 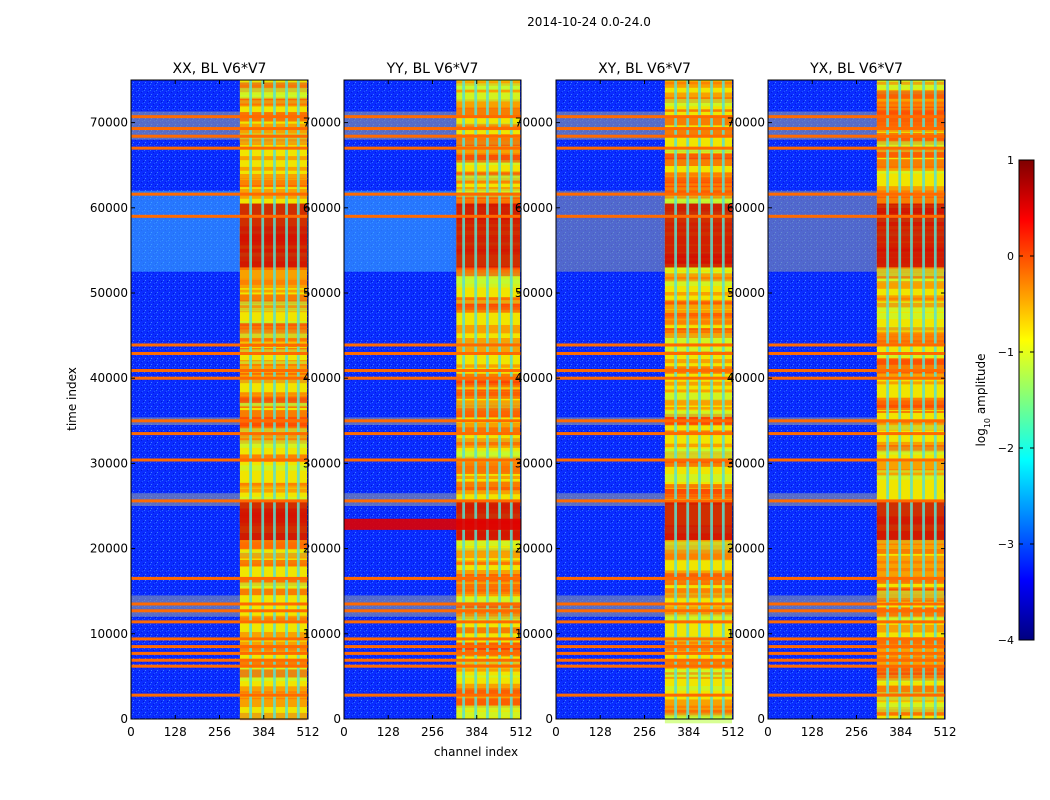 I want to click on y-tick-label: 70000, so click(x=109, y=123).